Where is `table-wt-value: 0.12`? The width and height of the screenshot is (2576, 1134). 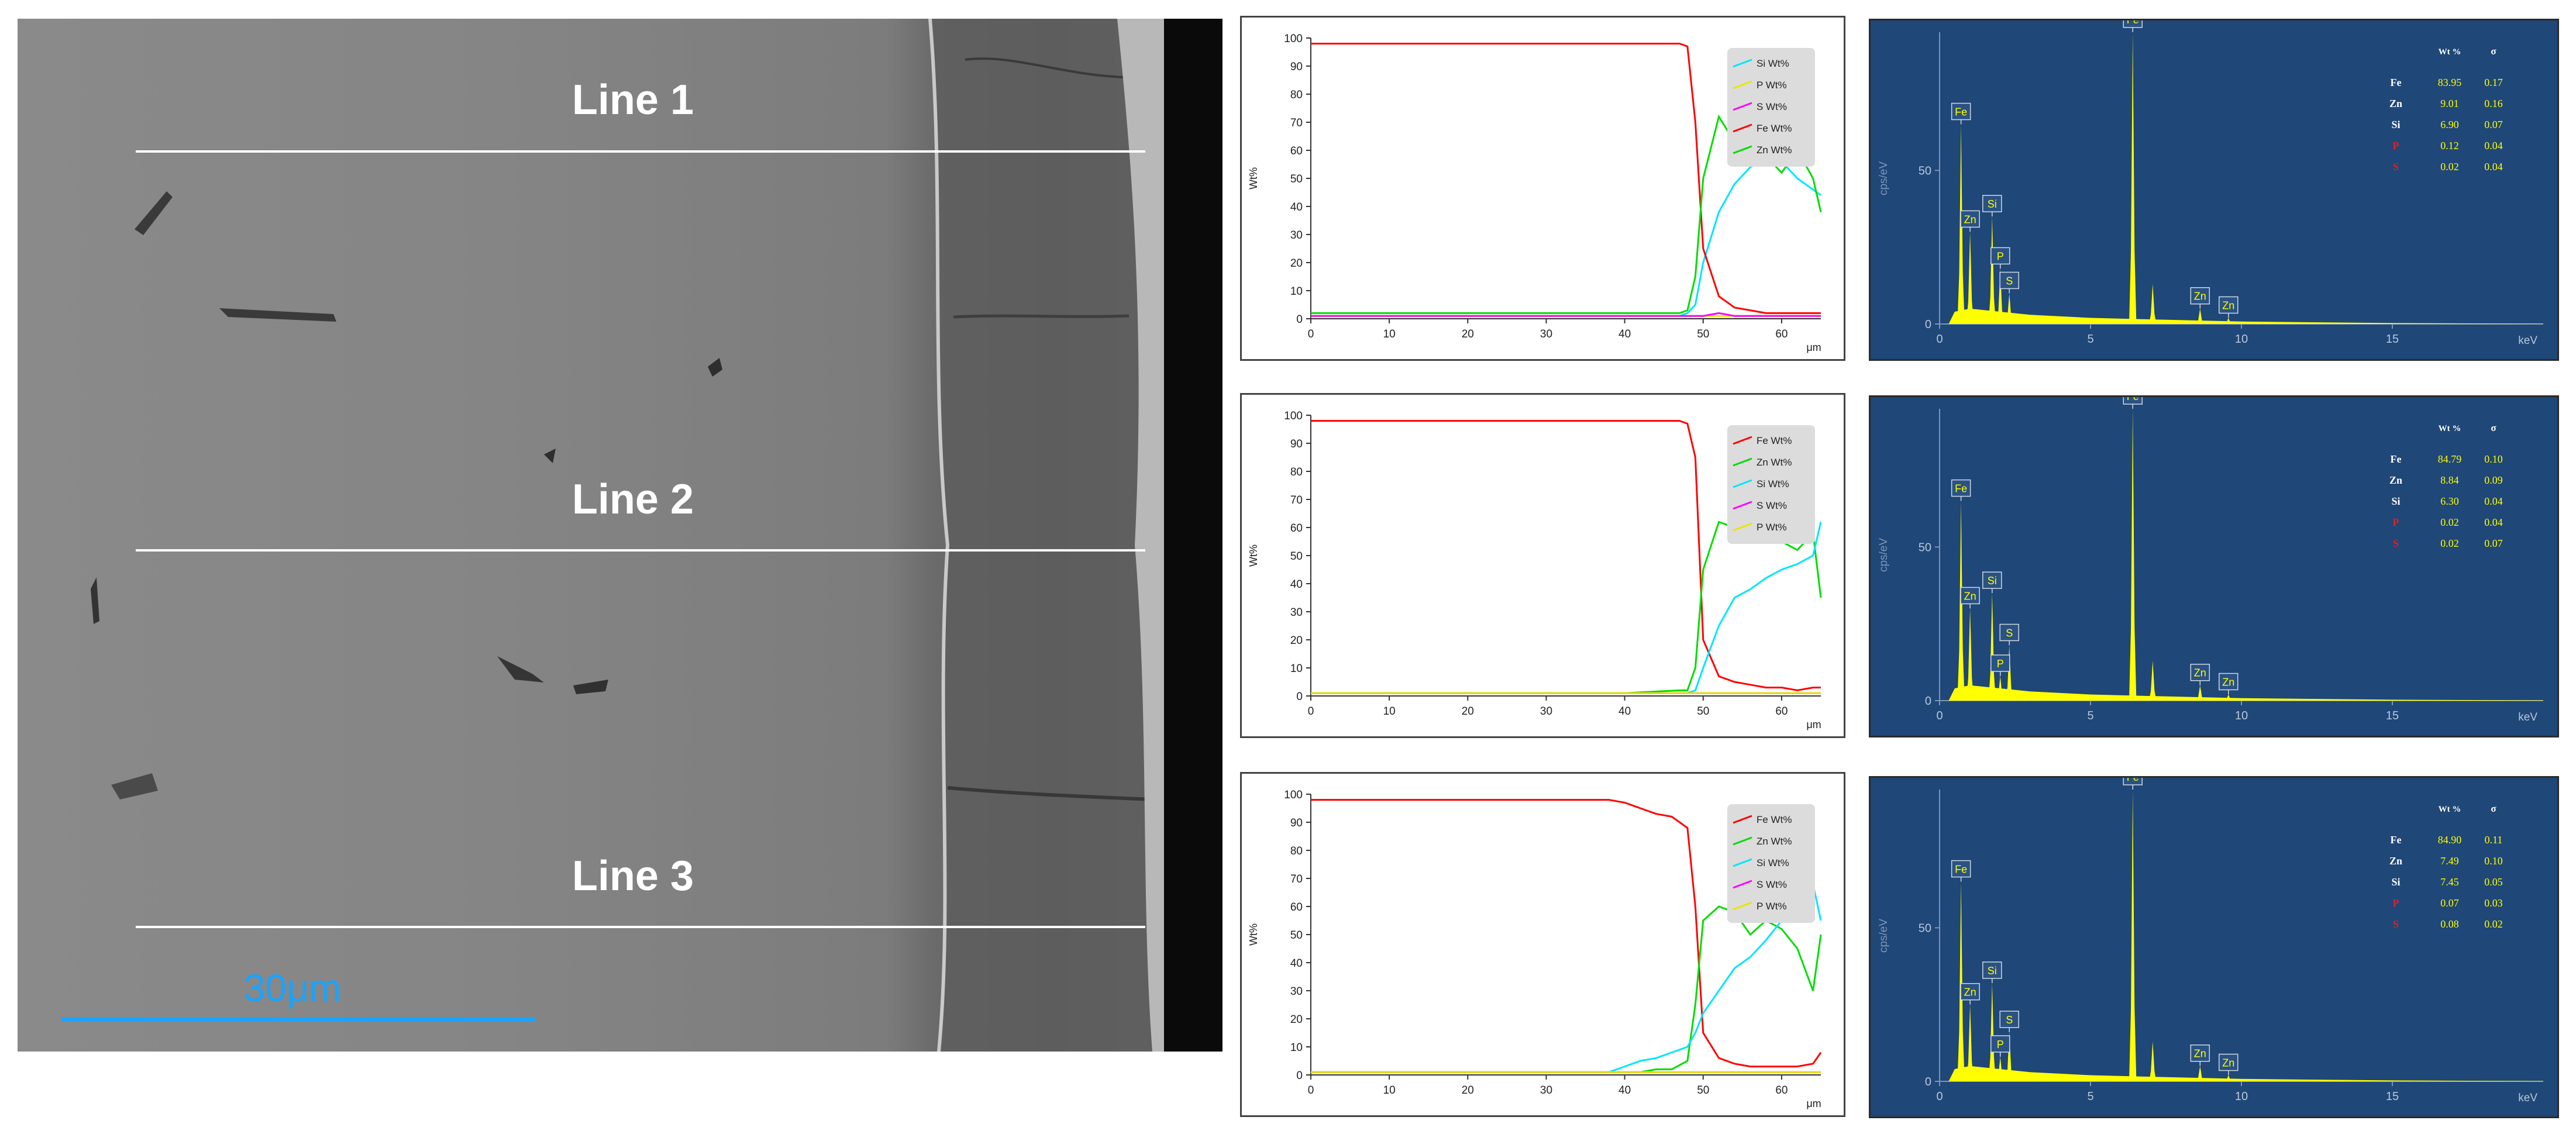
table-wt-value: 0.12 is located at coordinates (2449, 145).